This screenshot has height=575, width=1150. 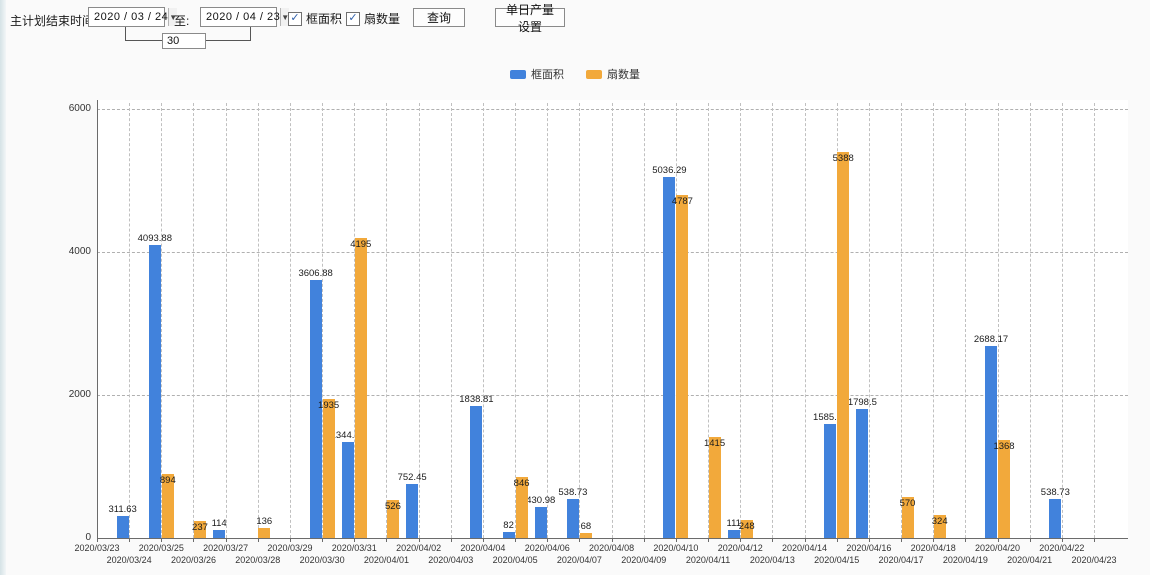 I want to click on bar-frame-area-value-label: 311.63, so click(x=122, y=509).